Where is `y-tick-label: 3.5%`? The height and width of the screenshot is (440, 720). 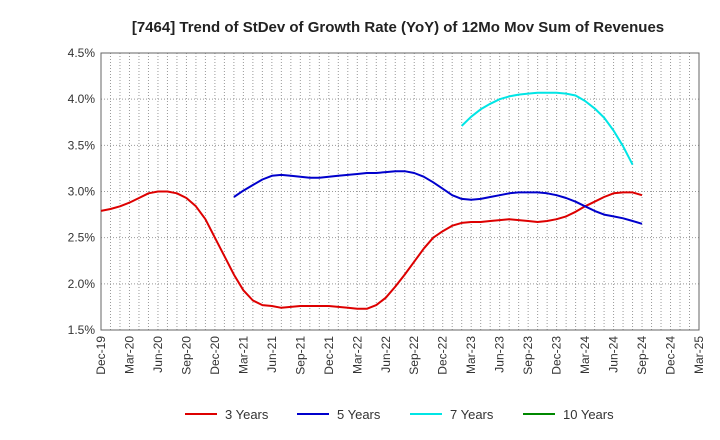 y-tick-label: 3.5% is located at coordinates (82, 145).